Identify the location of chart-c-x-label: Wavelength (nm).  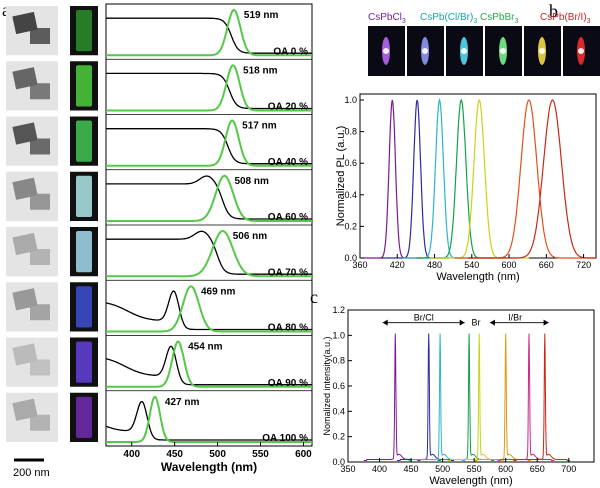
(470, 481).